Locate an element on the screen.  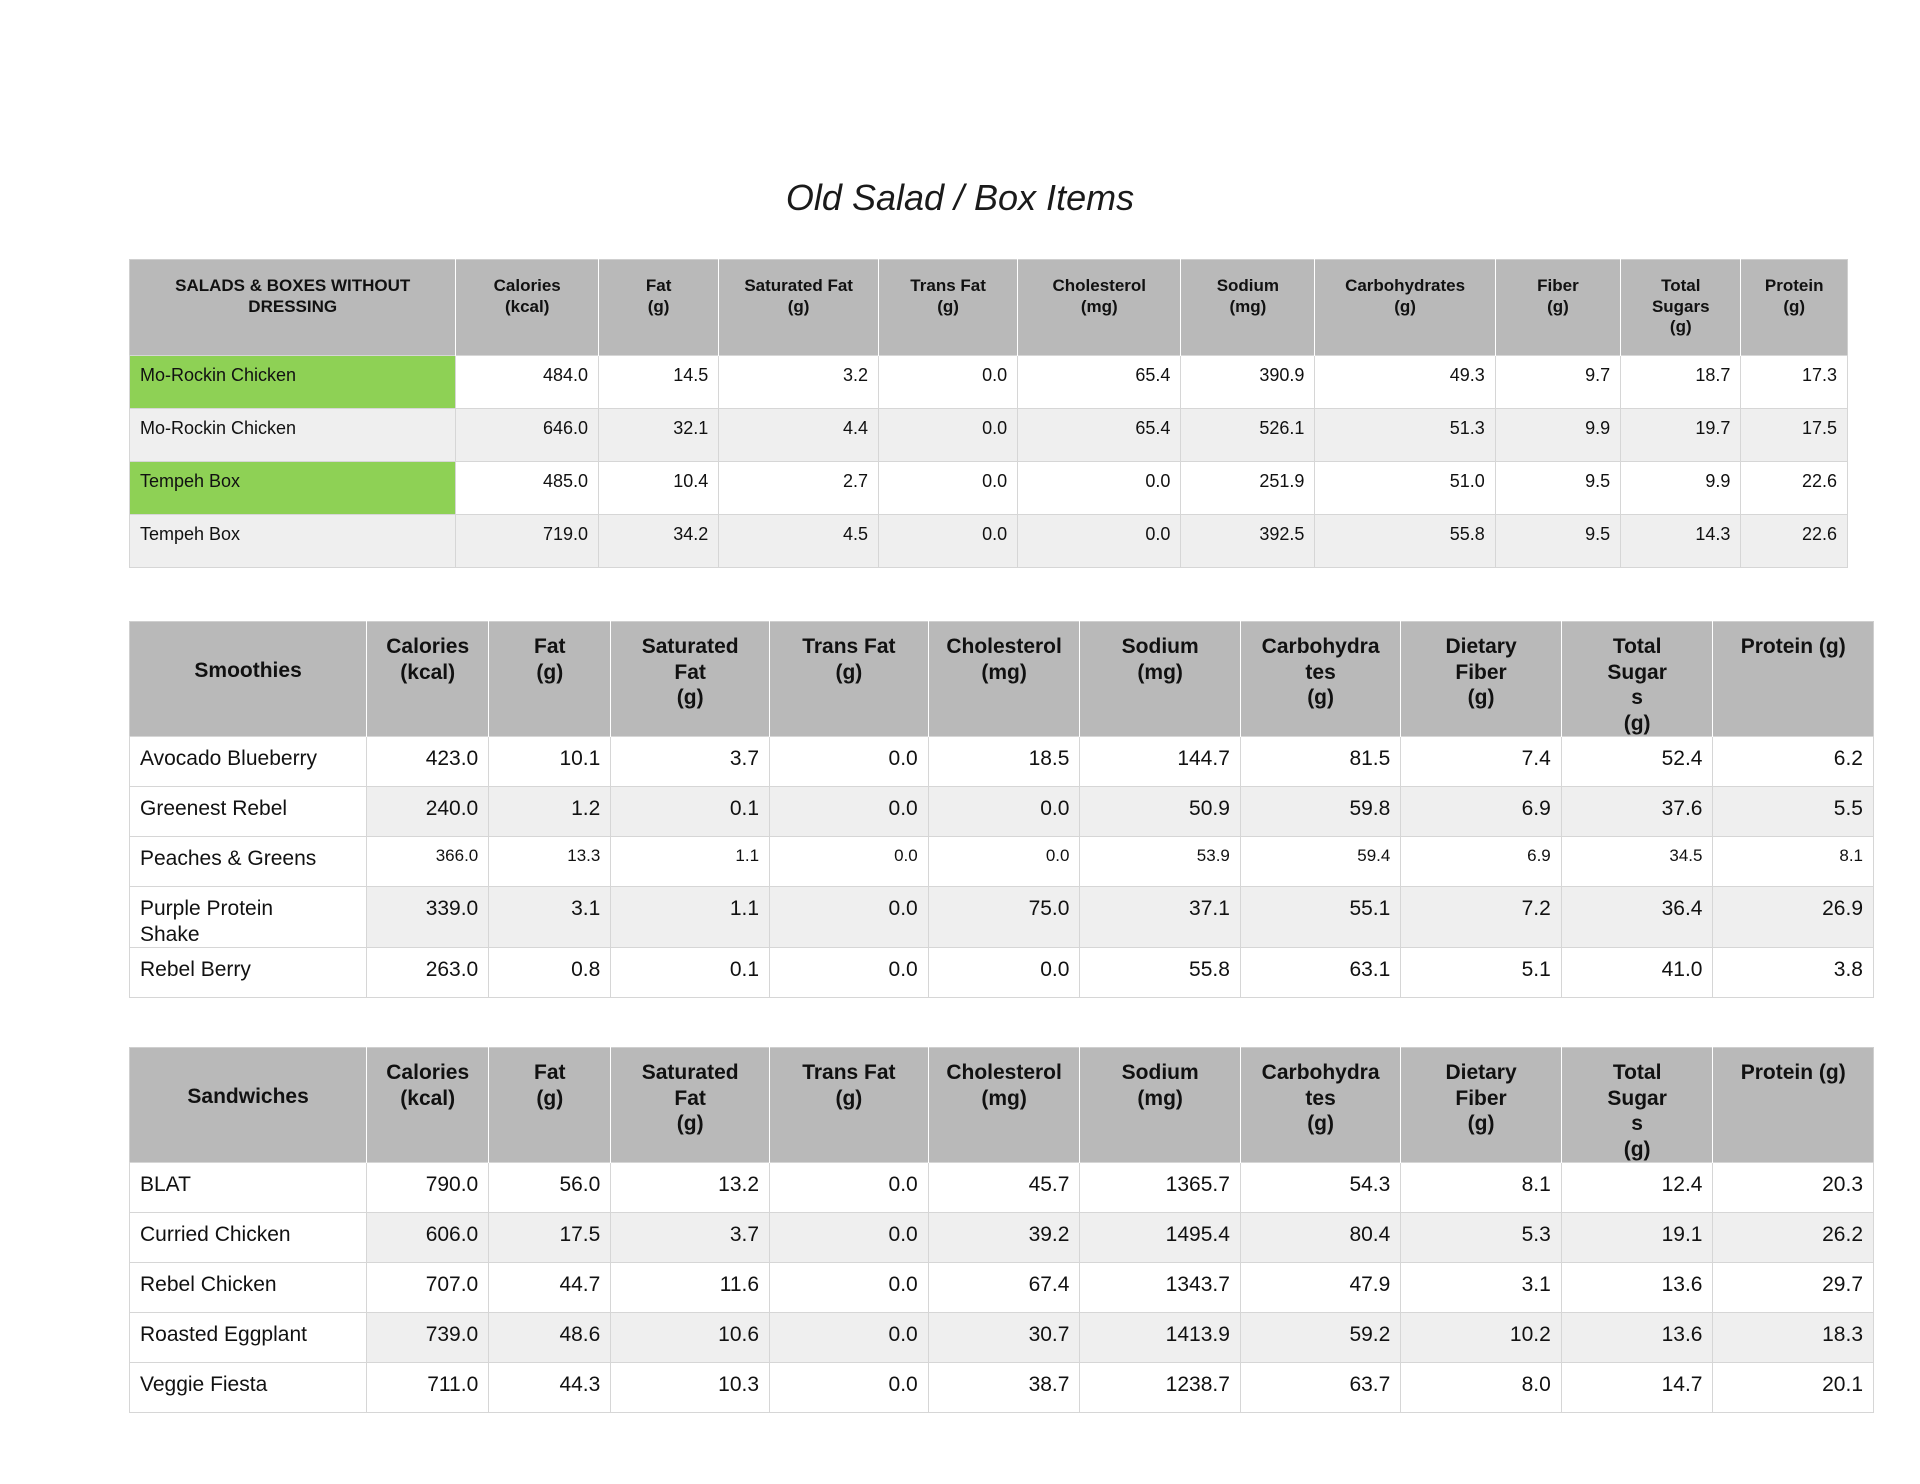
item-name-cell: Veggie Fiesta is located at coordinates (248, 1388).